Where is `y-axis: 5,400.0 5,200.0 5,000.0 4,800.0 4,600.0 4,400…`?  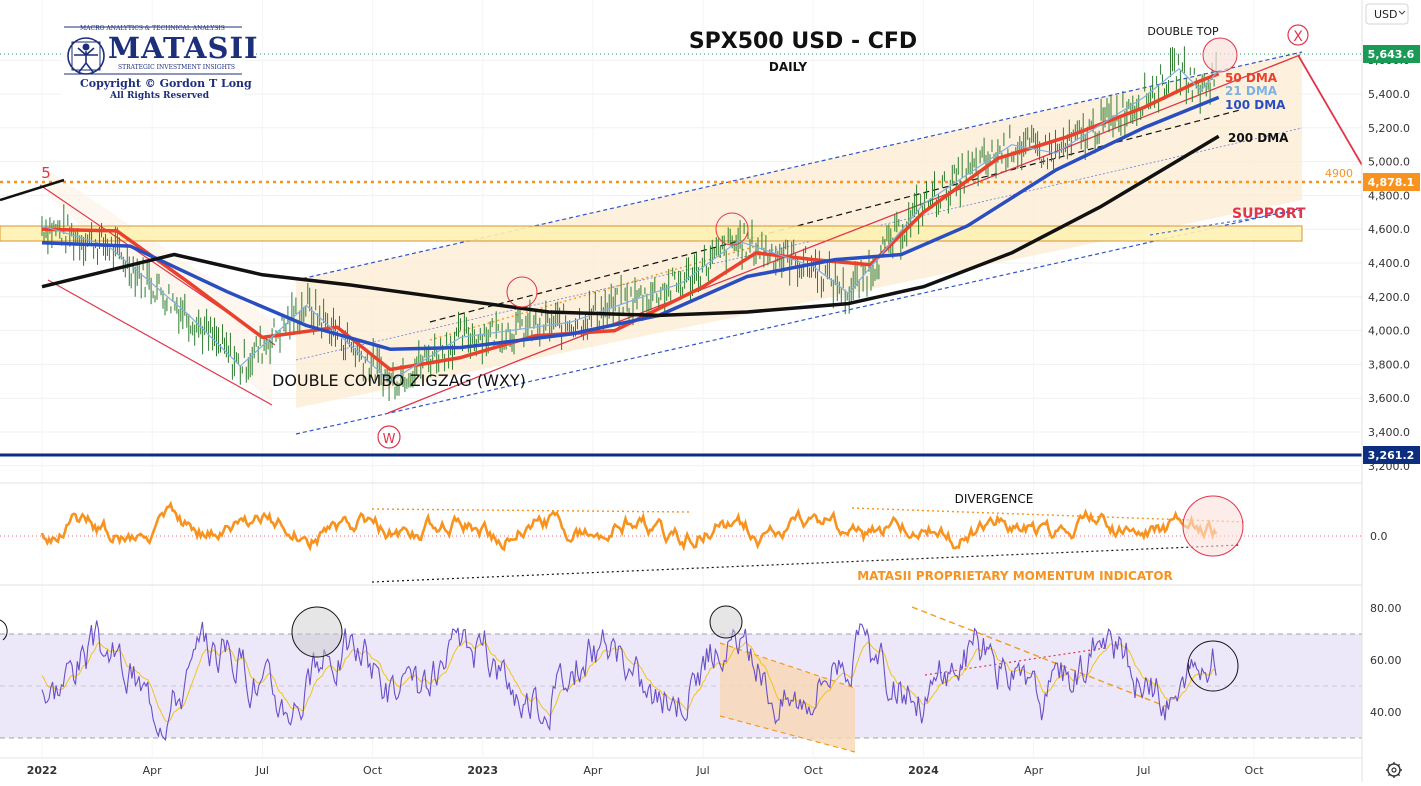
y-axis: 5,400.0 5,200.0 5,000.0 4,800.0 4,600.0 4,400… is located at coordinates (1389, 386).